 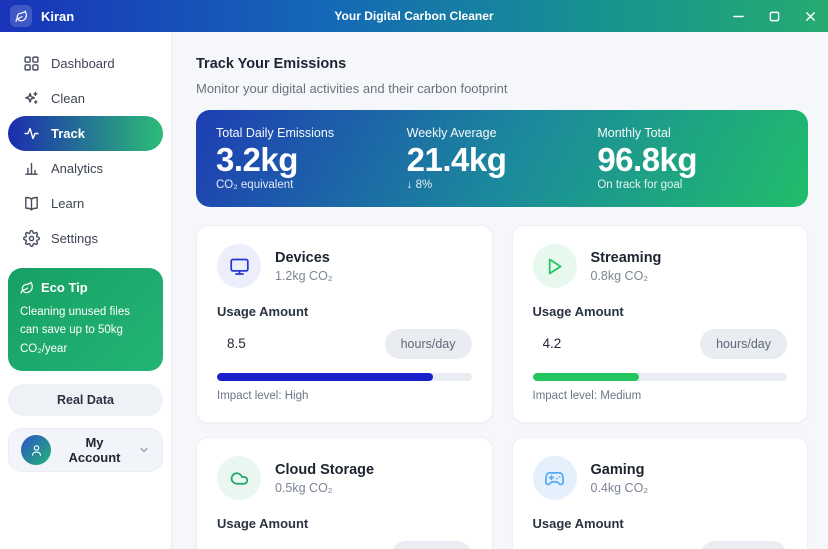 I want to click on bar-chart-icon, so click(x=31, y=168).